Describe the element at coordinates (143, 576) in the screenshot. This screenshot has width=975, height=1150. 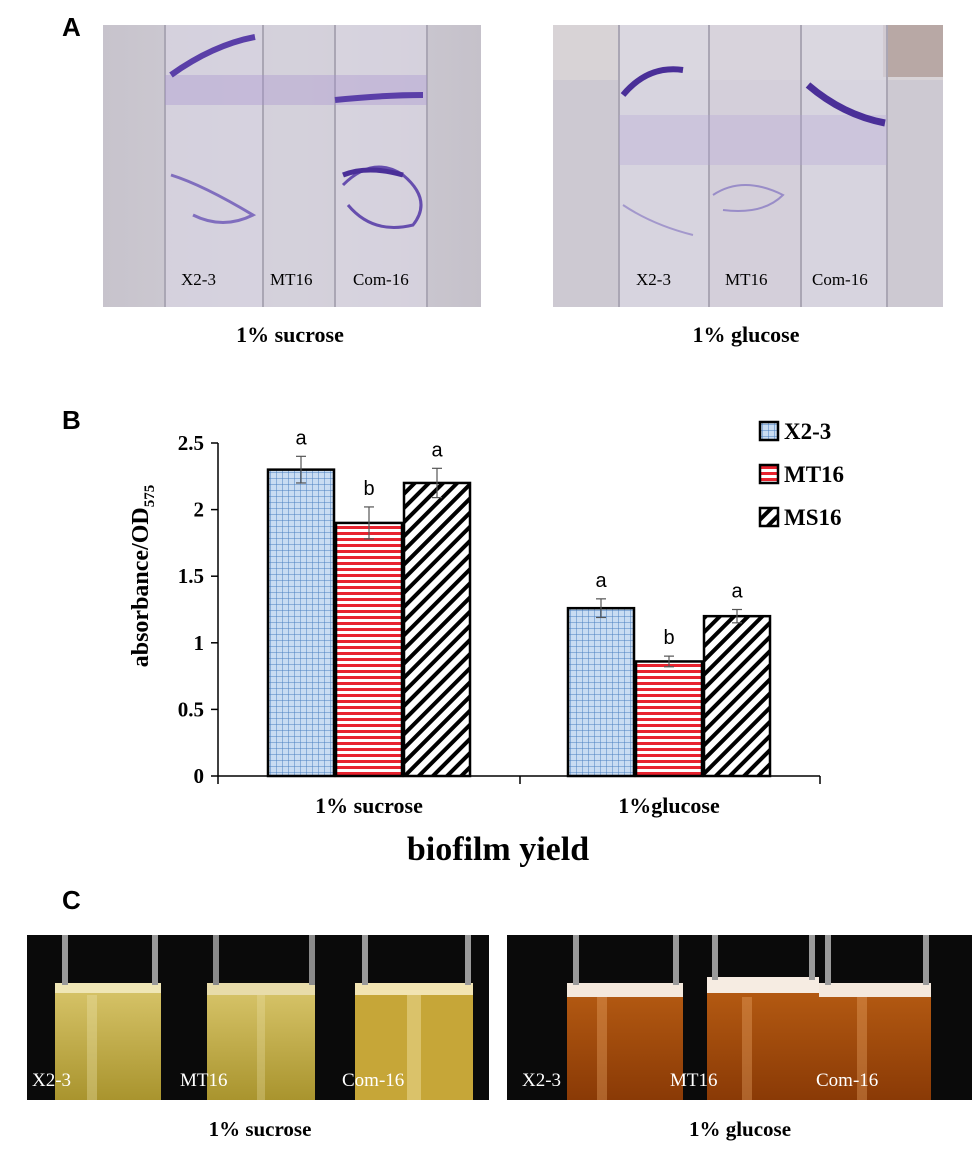
I see `y-axis-title: absorbance/OD575` at that location.